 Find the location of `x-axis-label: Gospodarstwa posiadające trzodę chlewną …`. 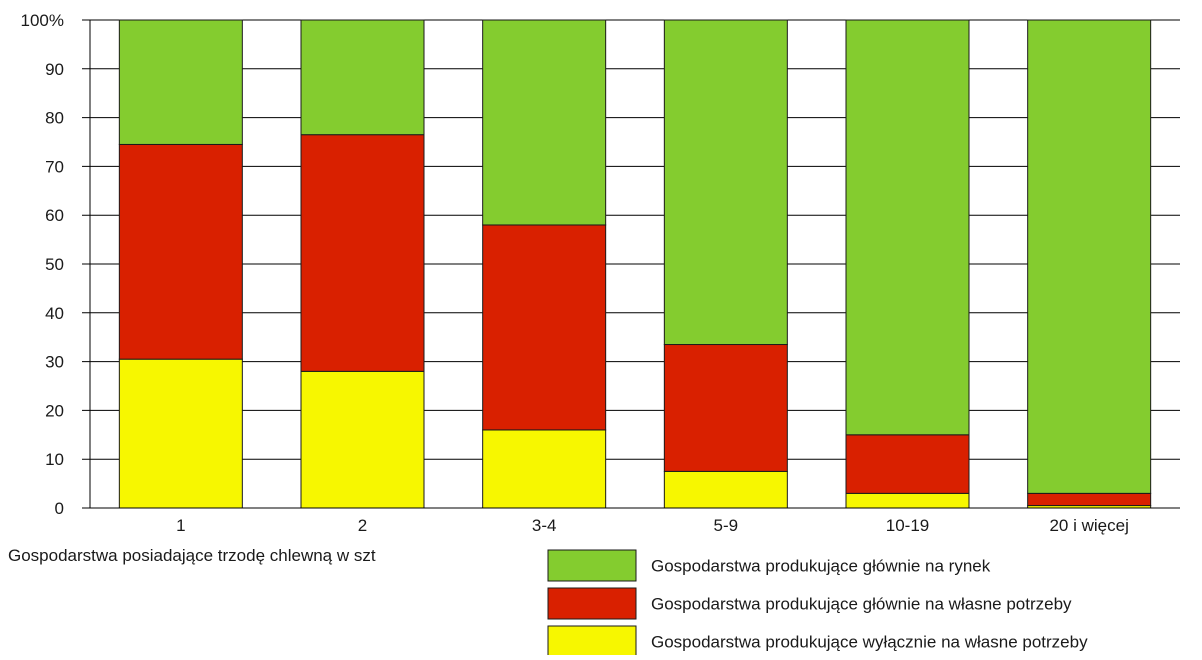

x-axis-label: Gospodarstwa posiadające trzodę chlewną … is located at coordinates (192, 555).